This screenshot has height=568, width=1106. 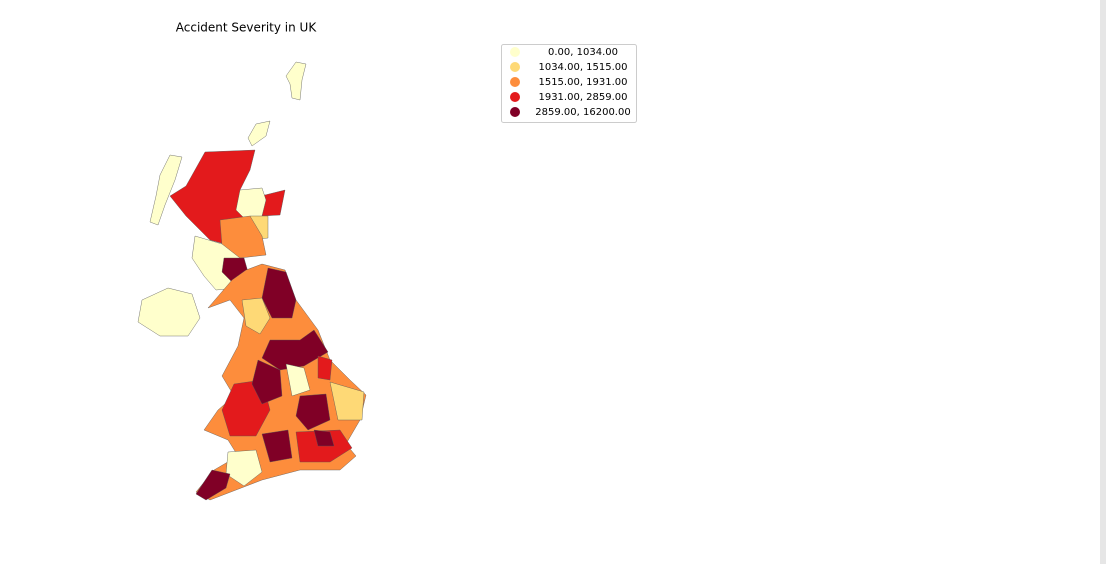 I want to click on humber, so click(x=325, y=368).